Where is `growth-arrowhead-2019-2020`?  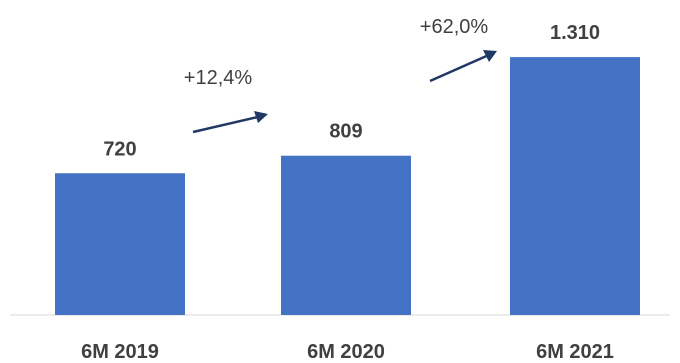
growth-arrowhead-2019-2020 is located at coordinates (261, 117).